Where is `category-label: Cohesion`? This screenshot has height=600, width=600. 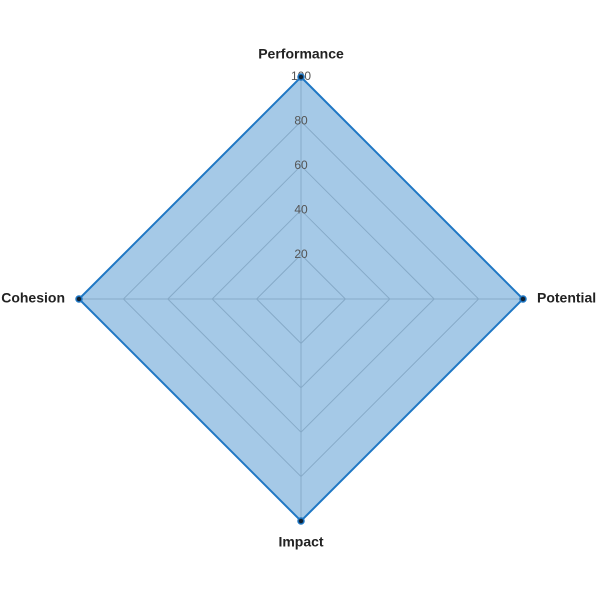
category-label: Cohesion is located at coordinates (33, 298).